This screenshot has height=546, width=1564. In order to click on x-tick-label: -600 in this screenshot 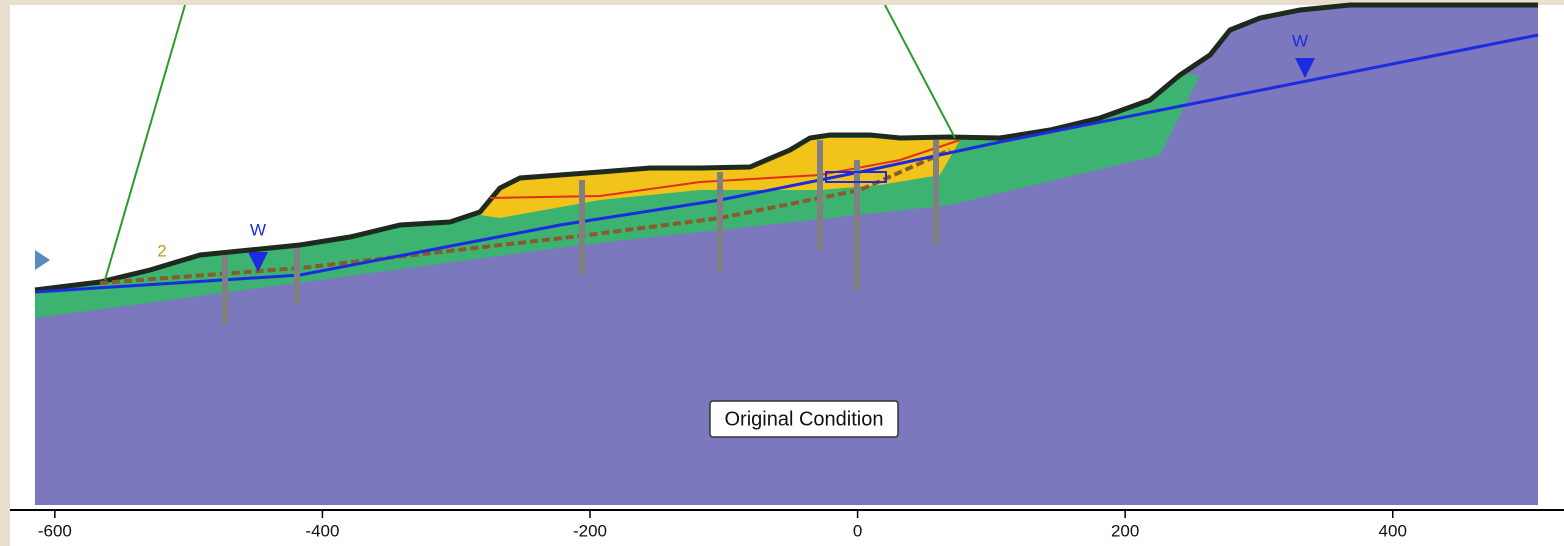, I will do `click(55, 530)`.